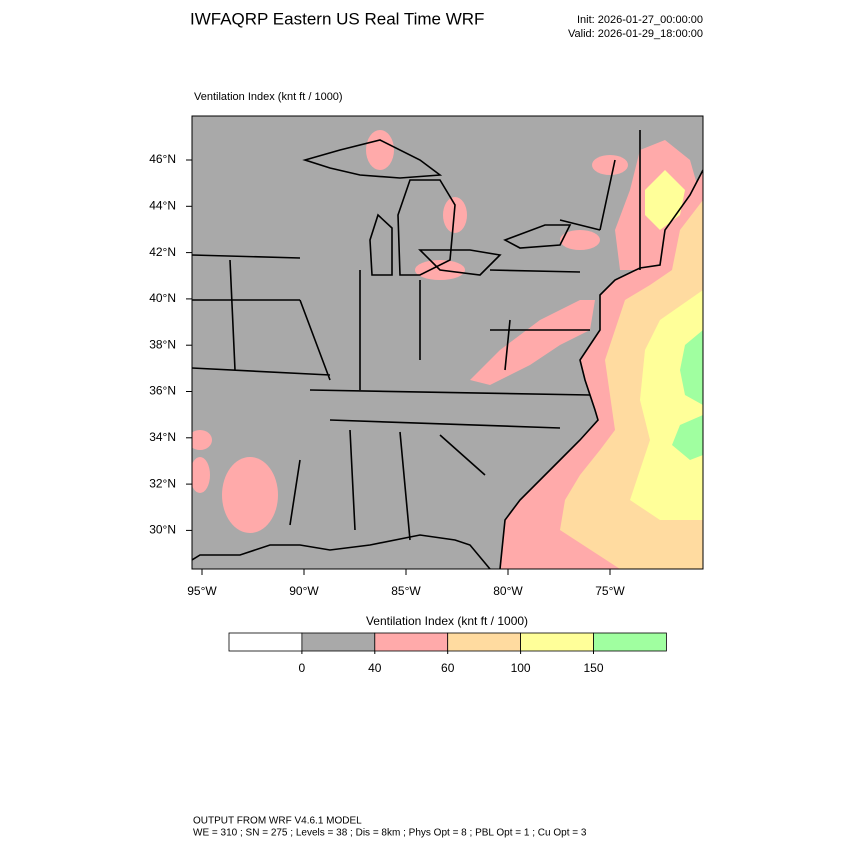 The image size is (850, 850). Describe the element at coordinates (521, 668) in the screenshot. I see `colorbar-label: 100` at that location.